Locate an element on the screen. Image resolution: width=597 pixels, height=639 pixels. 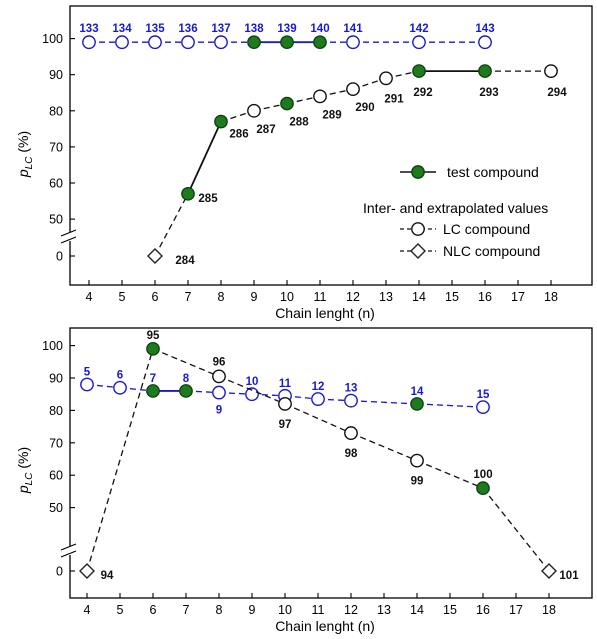
data-label-15: 15 is located at coordinates (483, 395).